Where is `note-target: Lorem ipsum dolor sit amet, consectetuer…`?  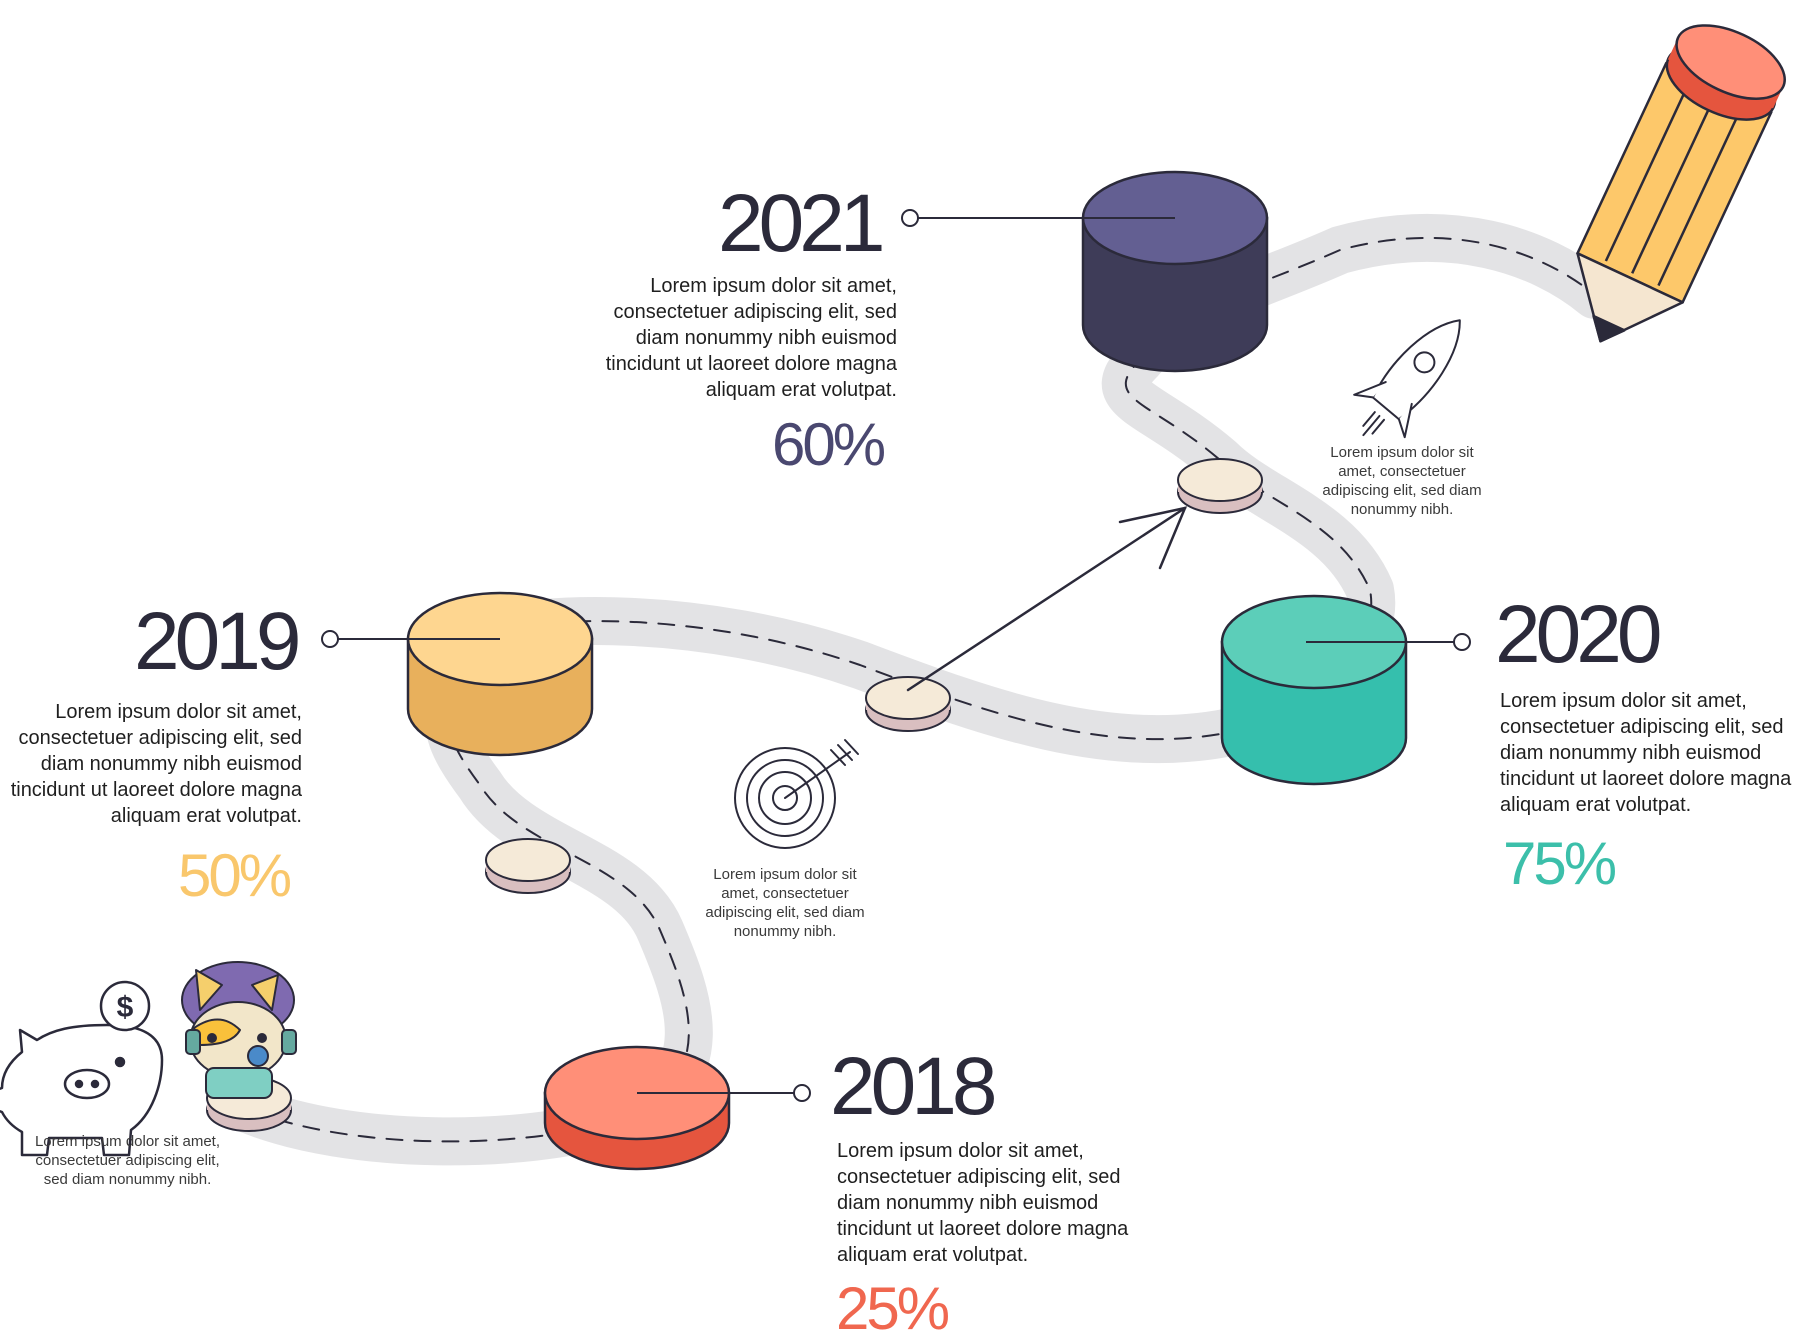
note-target: Lorem ipsum dolor sit amet, consectetuer… is located at coordinates (785, 903).